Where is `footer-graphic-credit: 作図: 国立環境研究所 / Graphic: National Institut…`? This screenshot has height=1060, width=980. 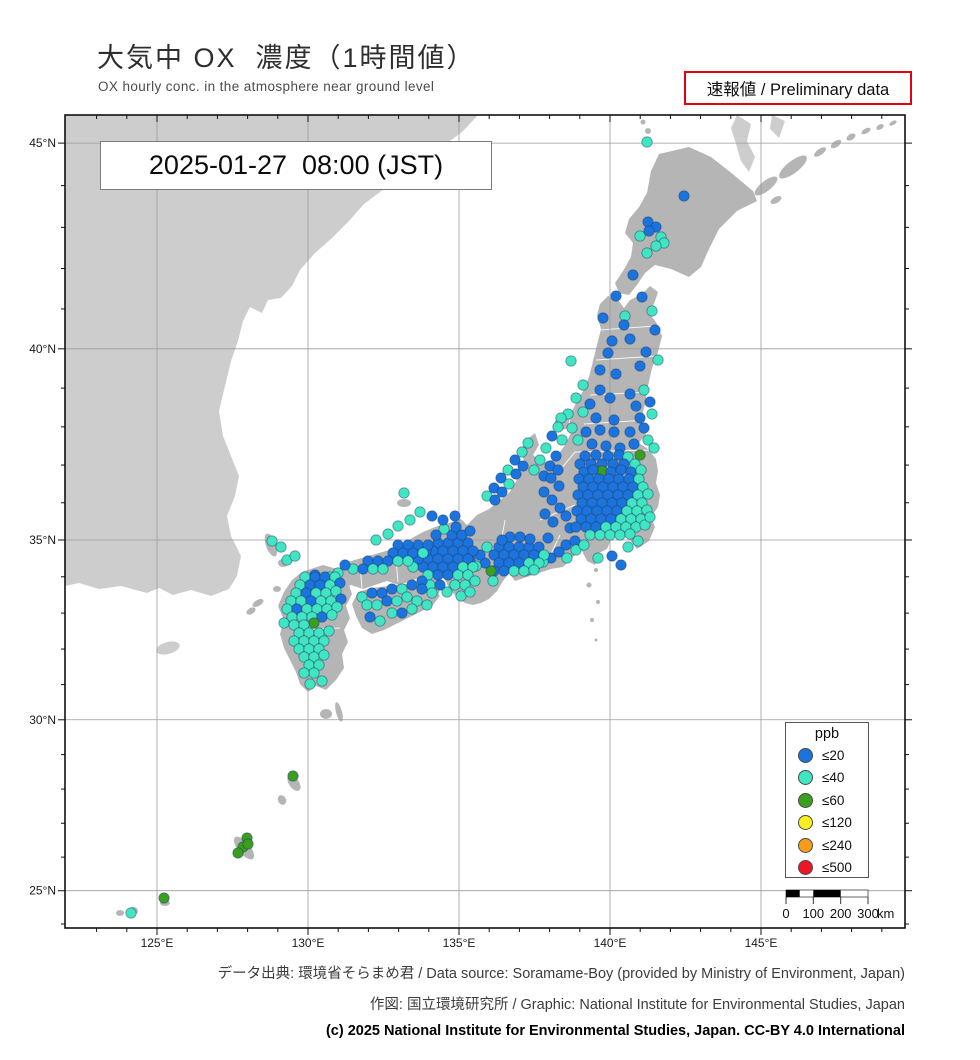
footer-graphic-credit: 作図: 国立環境研究所 / Graphic: National Institut… is located at coordinates (637, 1005).